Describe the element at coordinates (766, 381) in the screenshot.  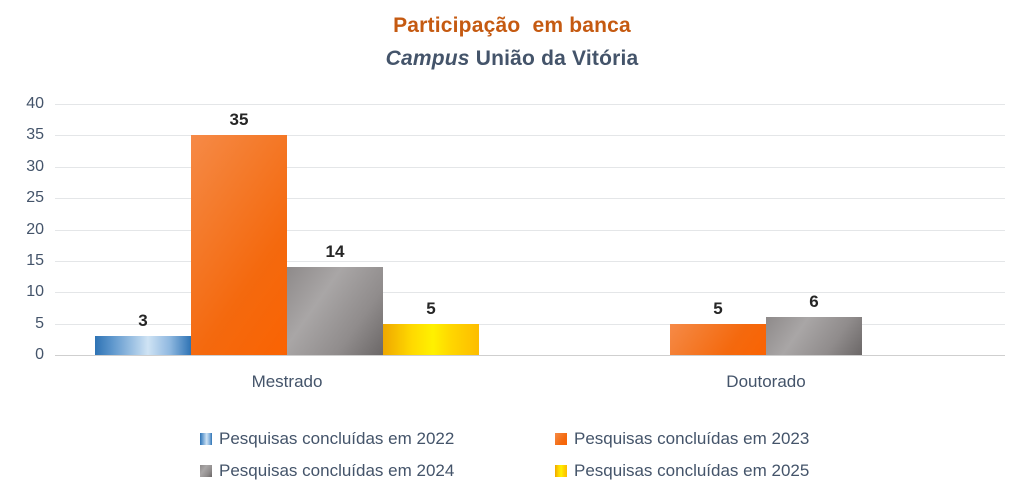
I see `category-label-doutorado: Doutorado` at that location.